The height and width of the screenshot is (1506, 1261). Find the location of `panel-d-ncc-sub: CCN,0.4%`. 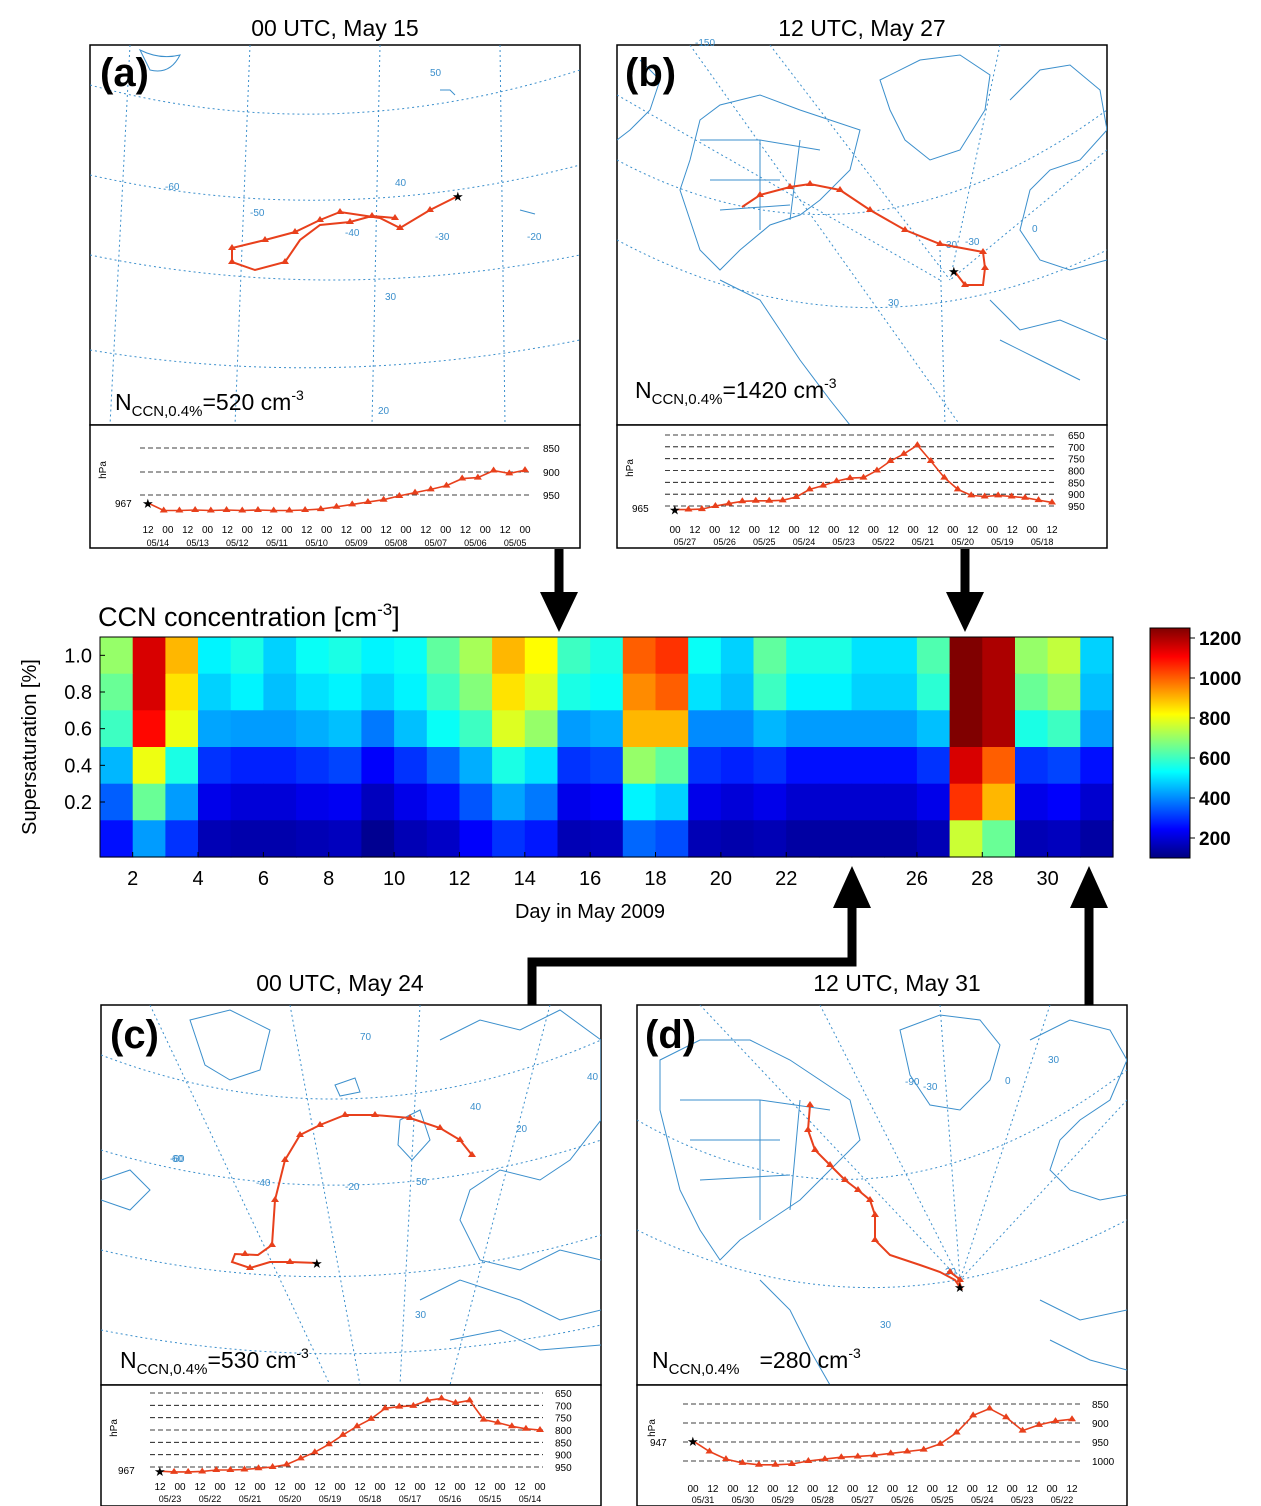

panel-d-ncc-sub: CCN,0.4% is located at coordinates (704, 1369).